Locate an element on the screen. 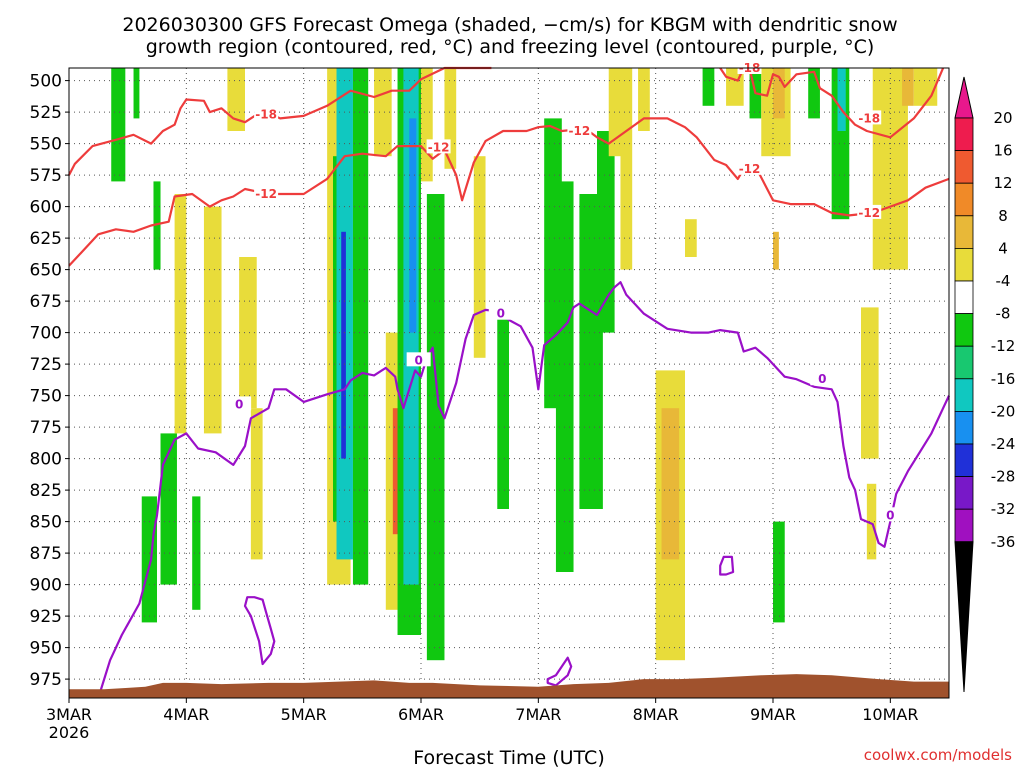 This screenshot has width=1024, height=772. watermark: coolwx.com/models is located at coordinates (938, 755).